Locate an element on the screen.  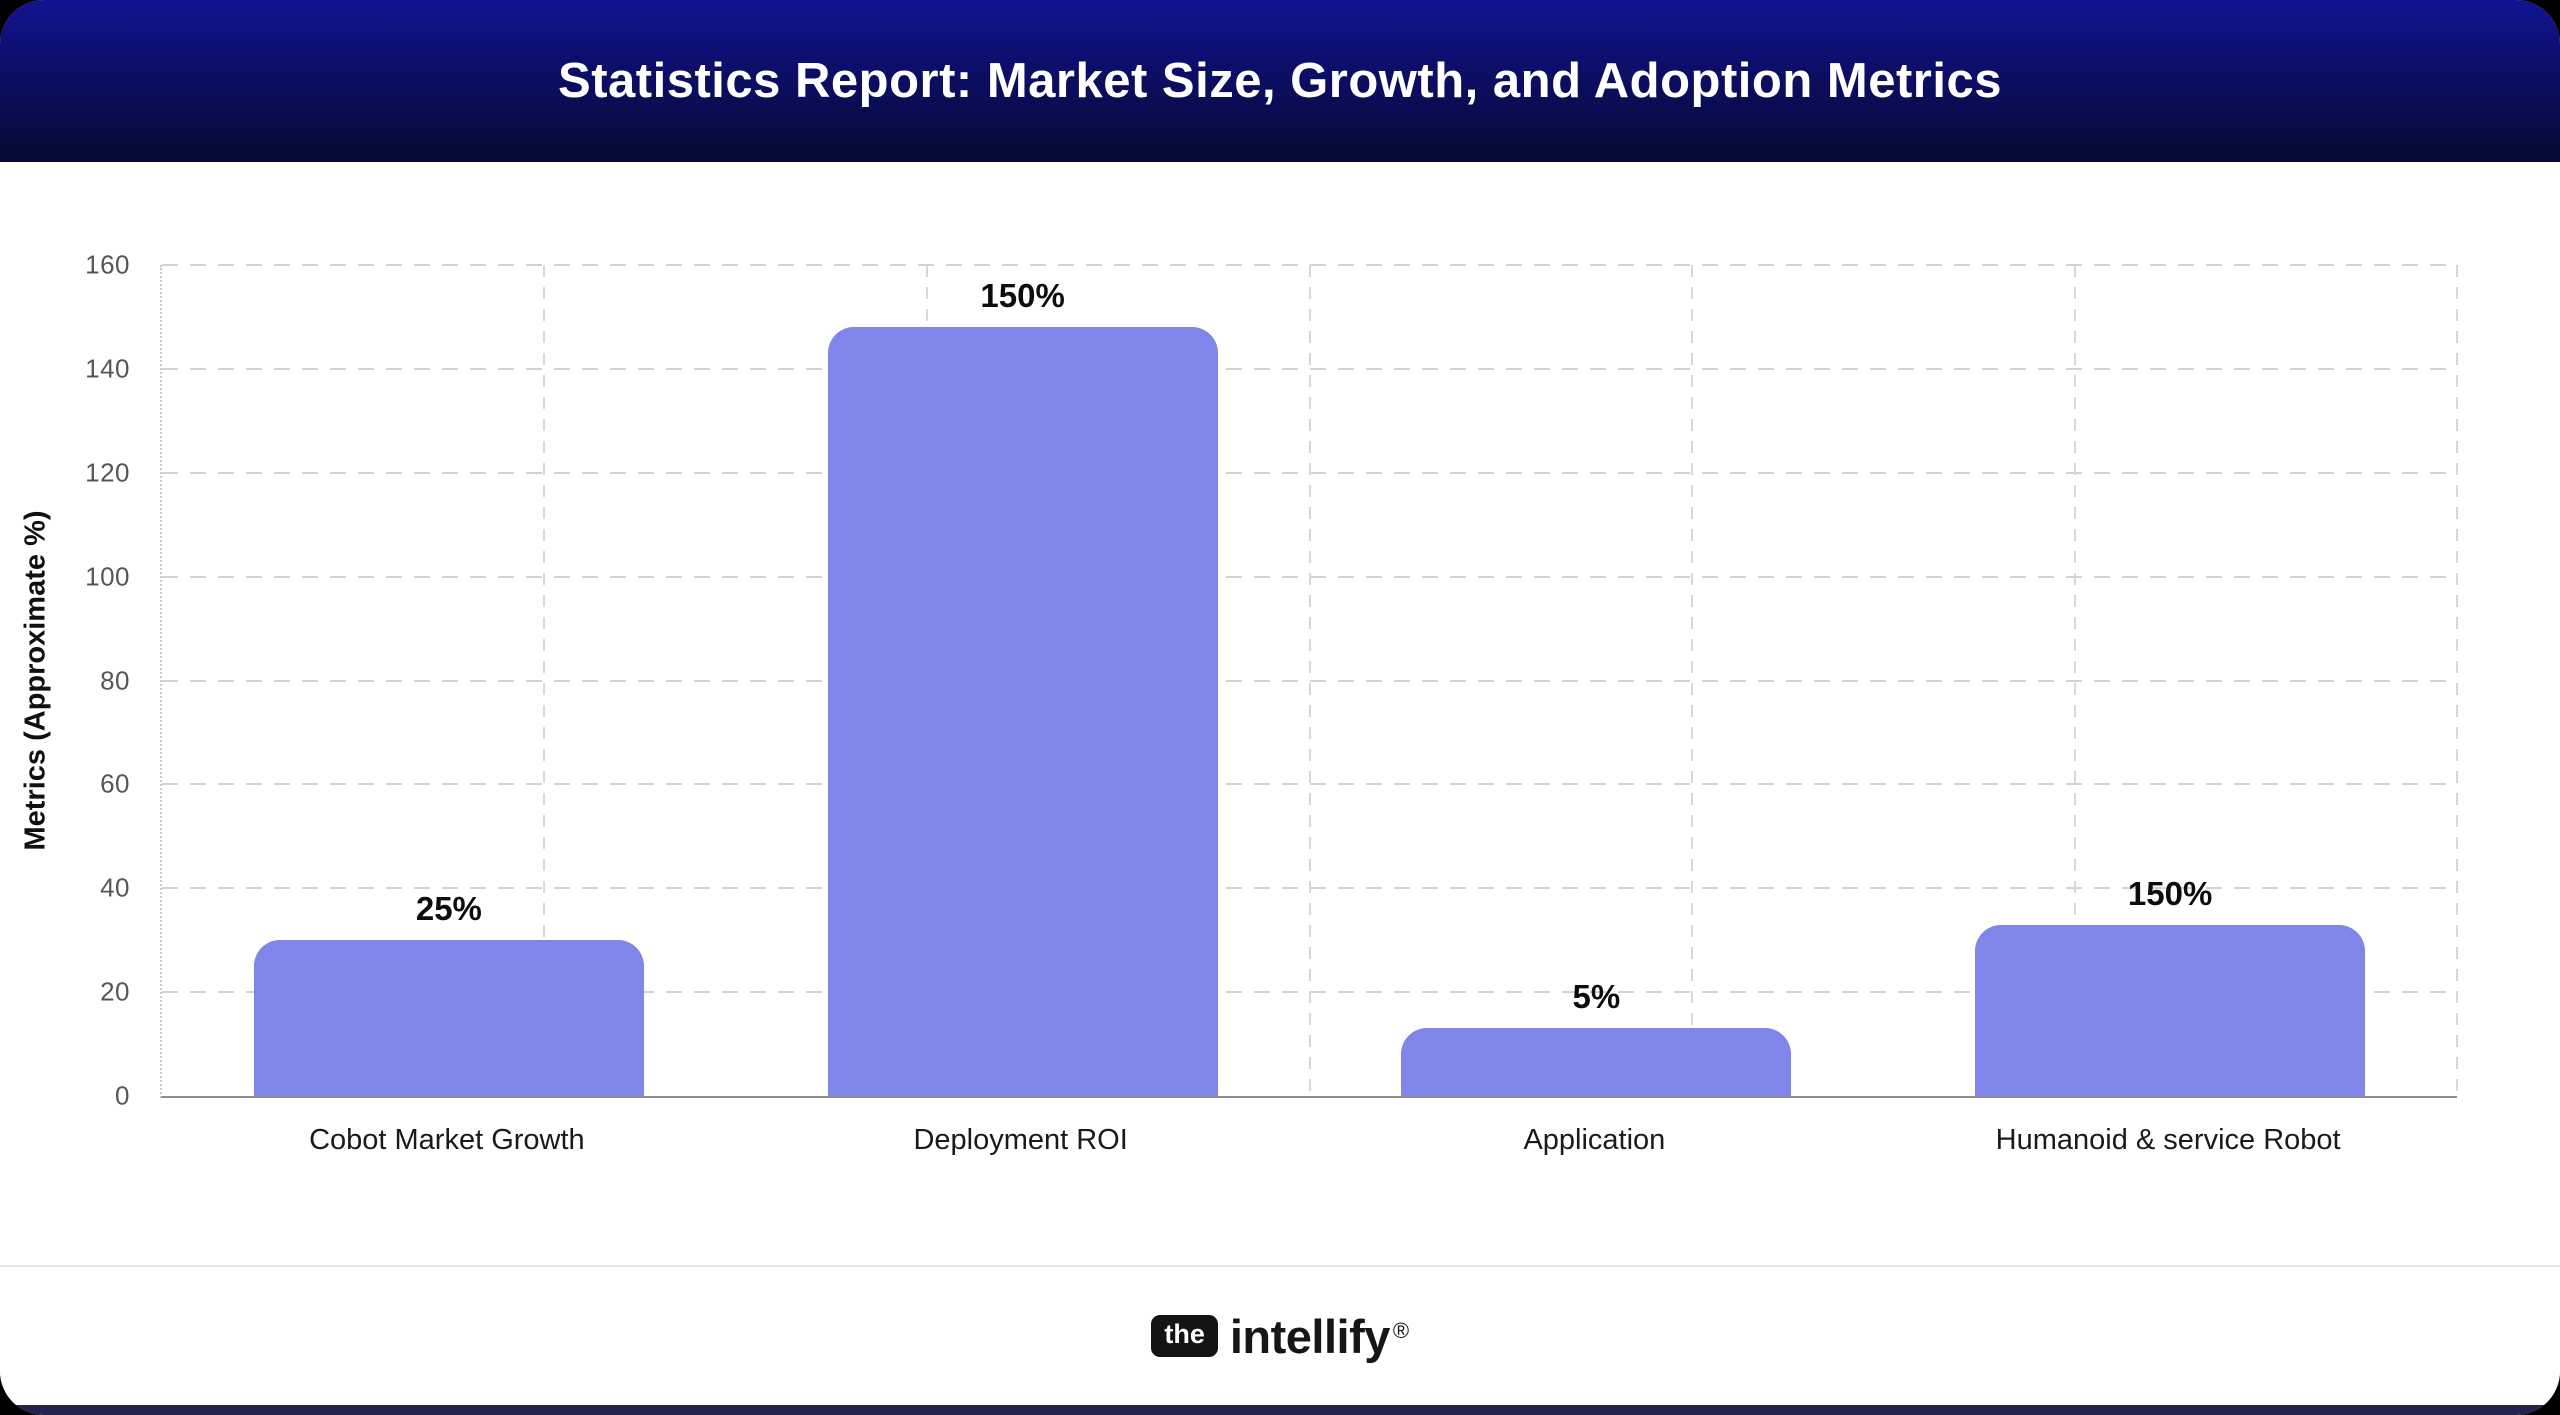
y-tick-60: 60 is located at coordinates (115, 783).